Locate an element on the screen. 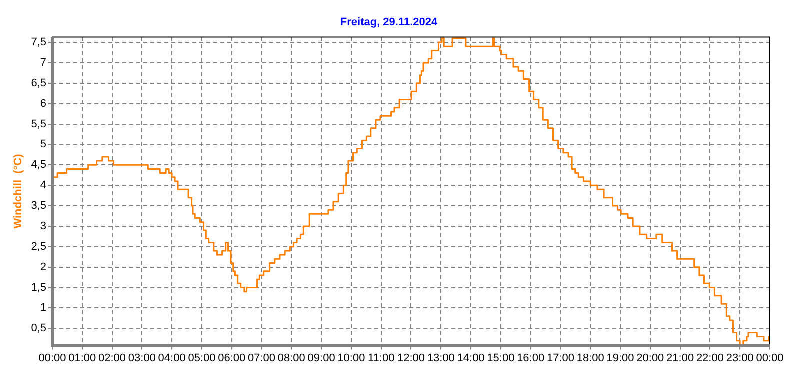  x-tick-label: 06:00 is located at coordinates (232, 358).